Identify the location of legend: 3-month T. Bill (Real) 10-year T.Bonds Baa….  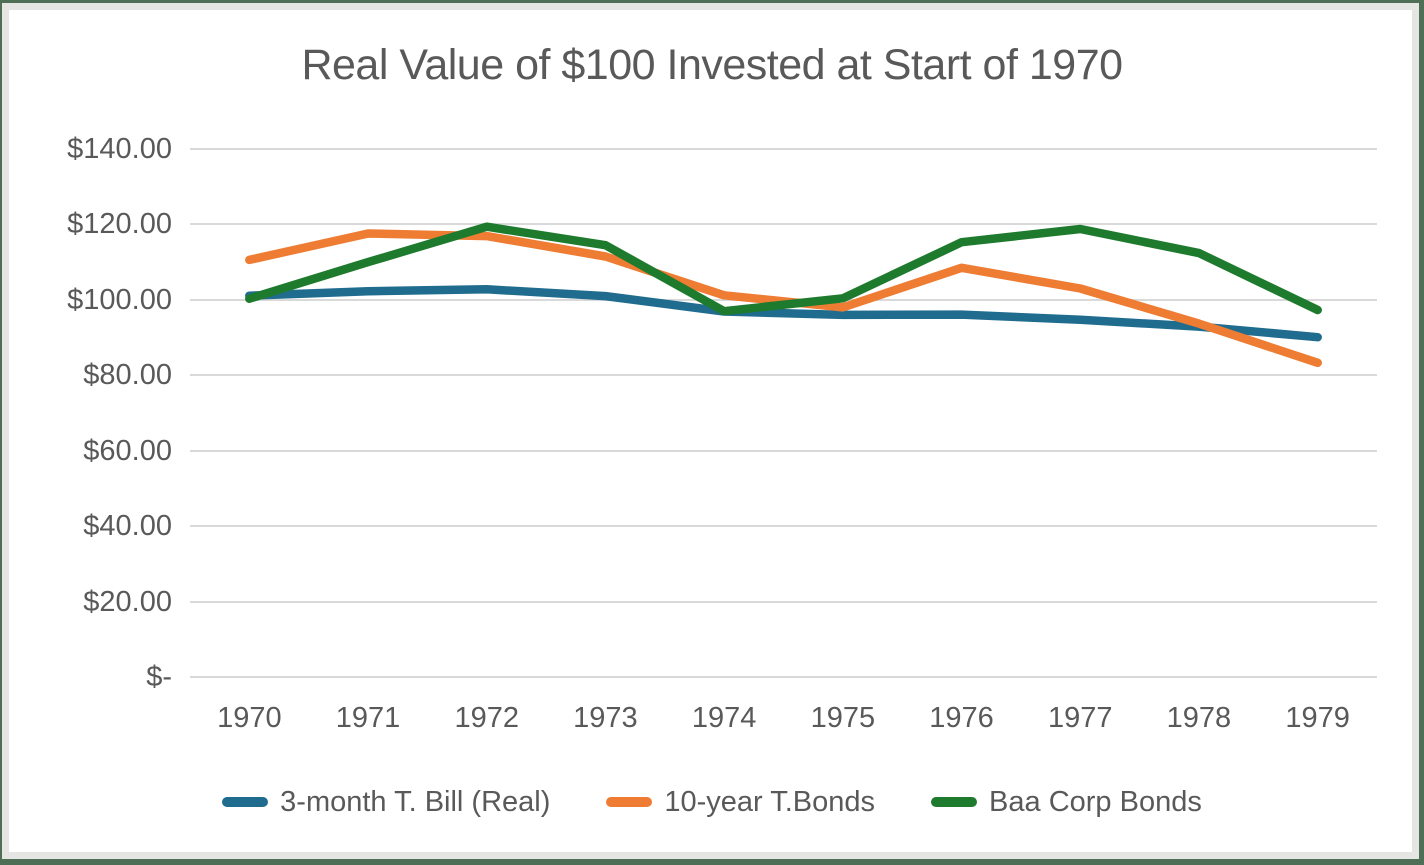
(712, 802).